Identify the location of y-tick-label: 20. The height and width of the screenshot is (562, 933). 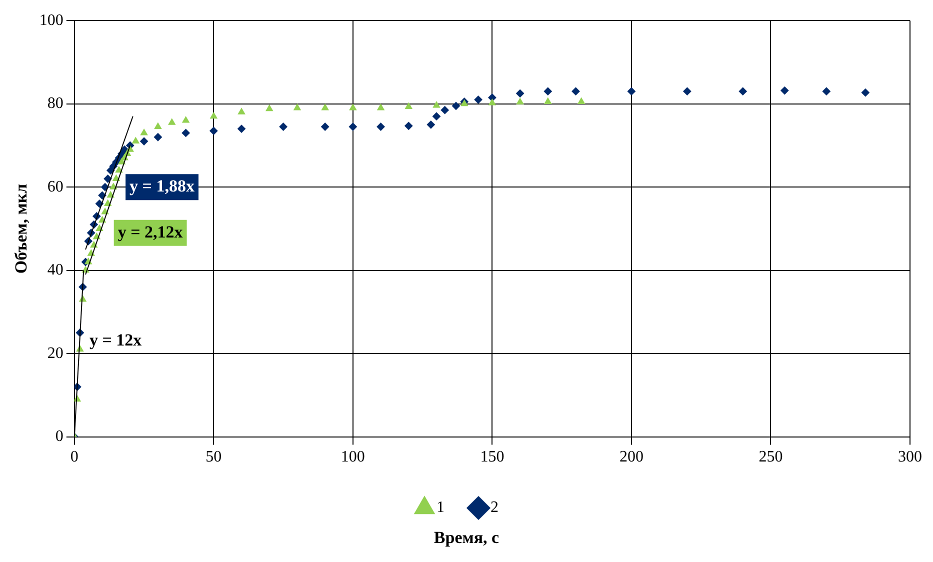
(55, 353).